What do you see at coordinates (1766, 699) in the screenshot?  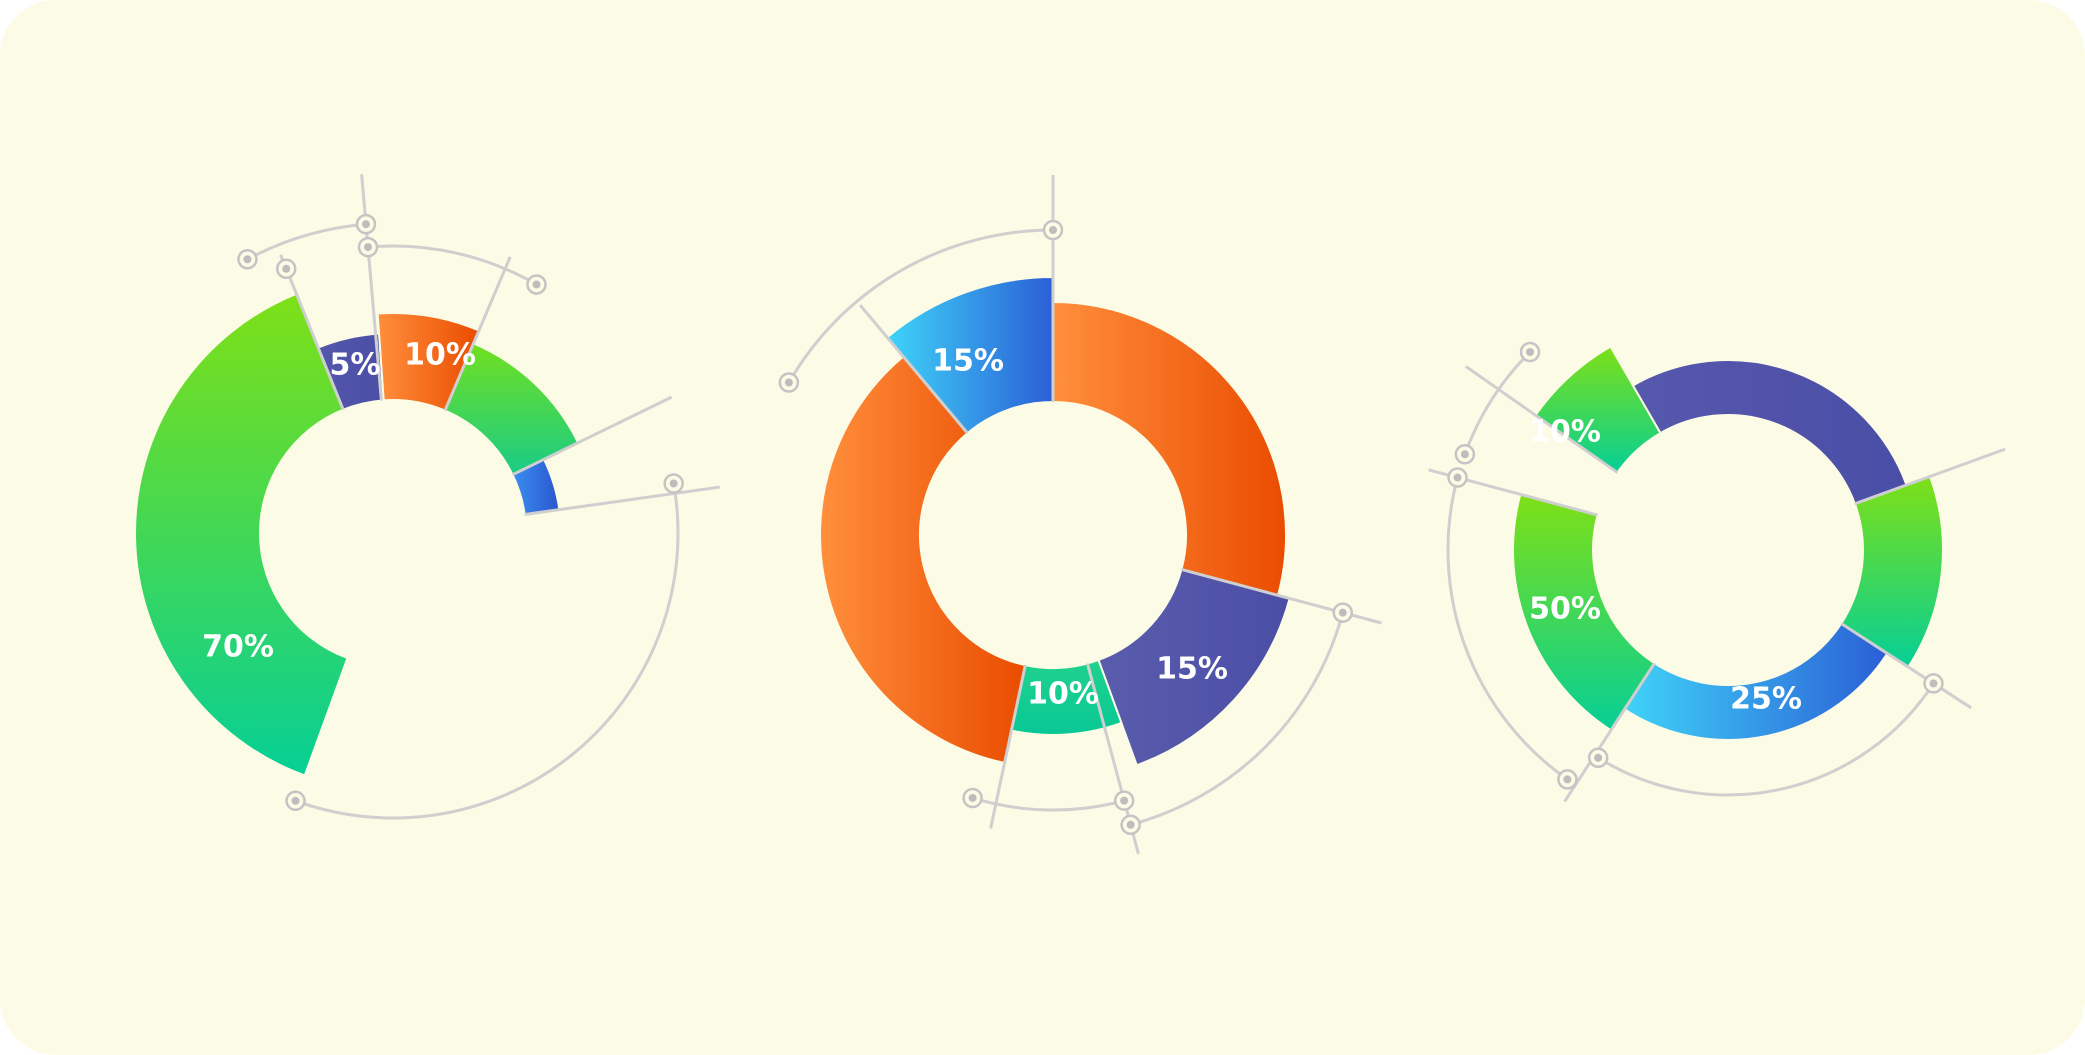 I see `slice-label: 25%` at bounding box center [1766, 699].